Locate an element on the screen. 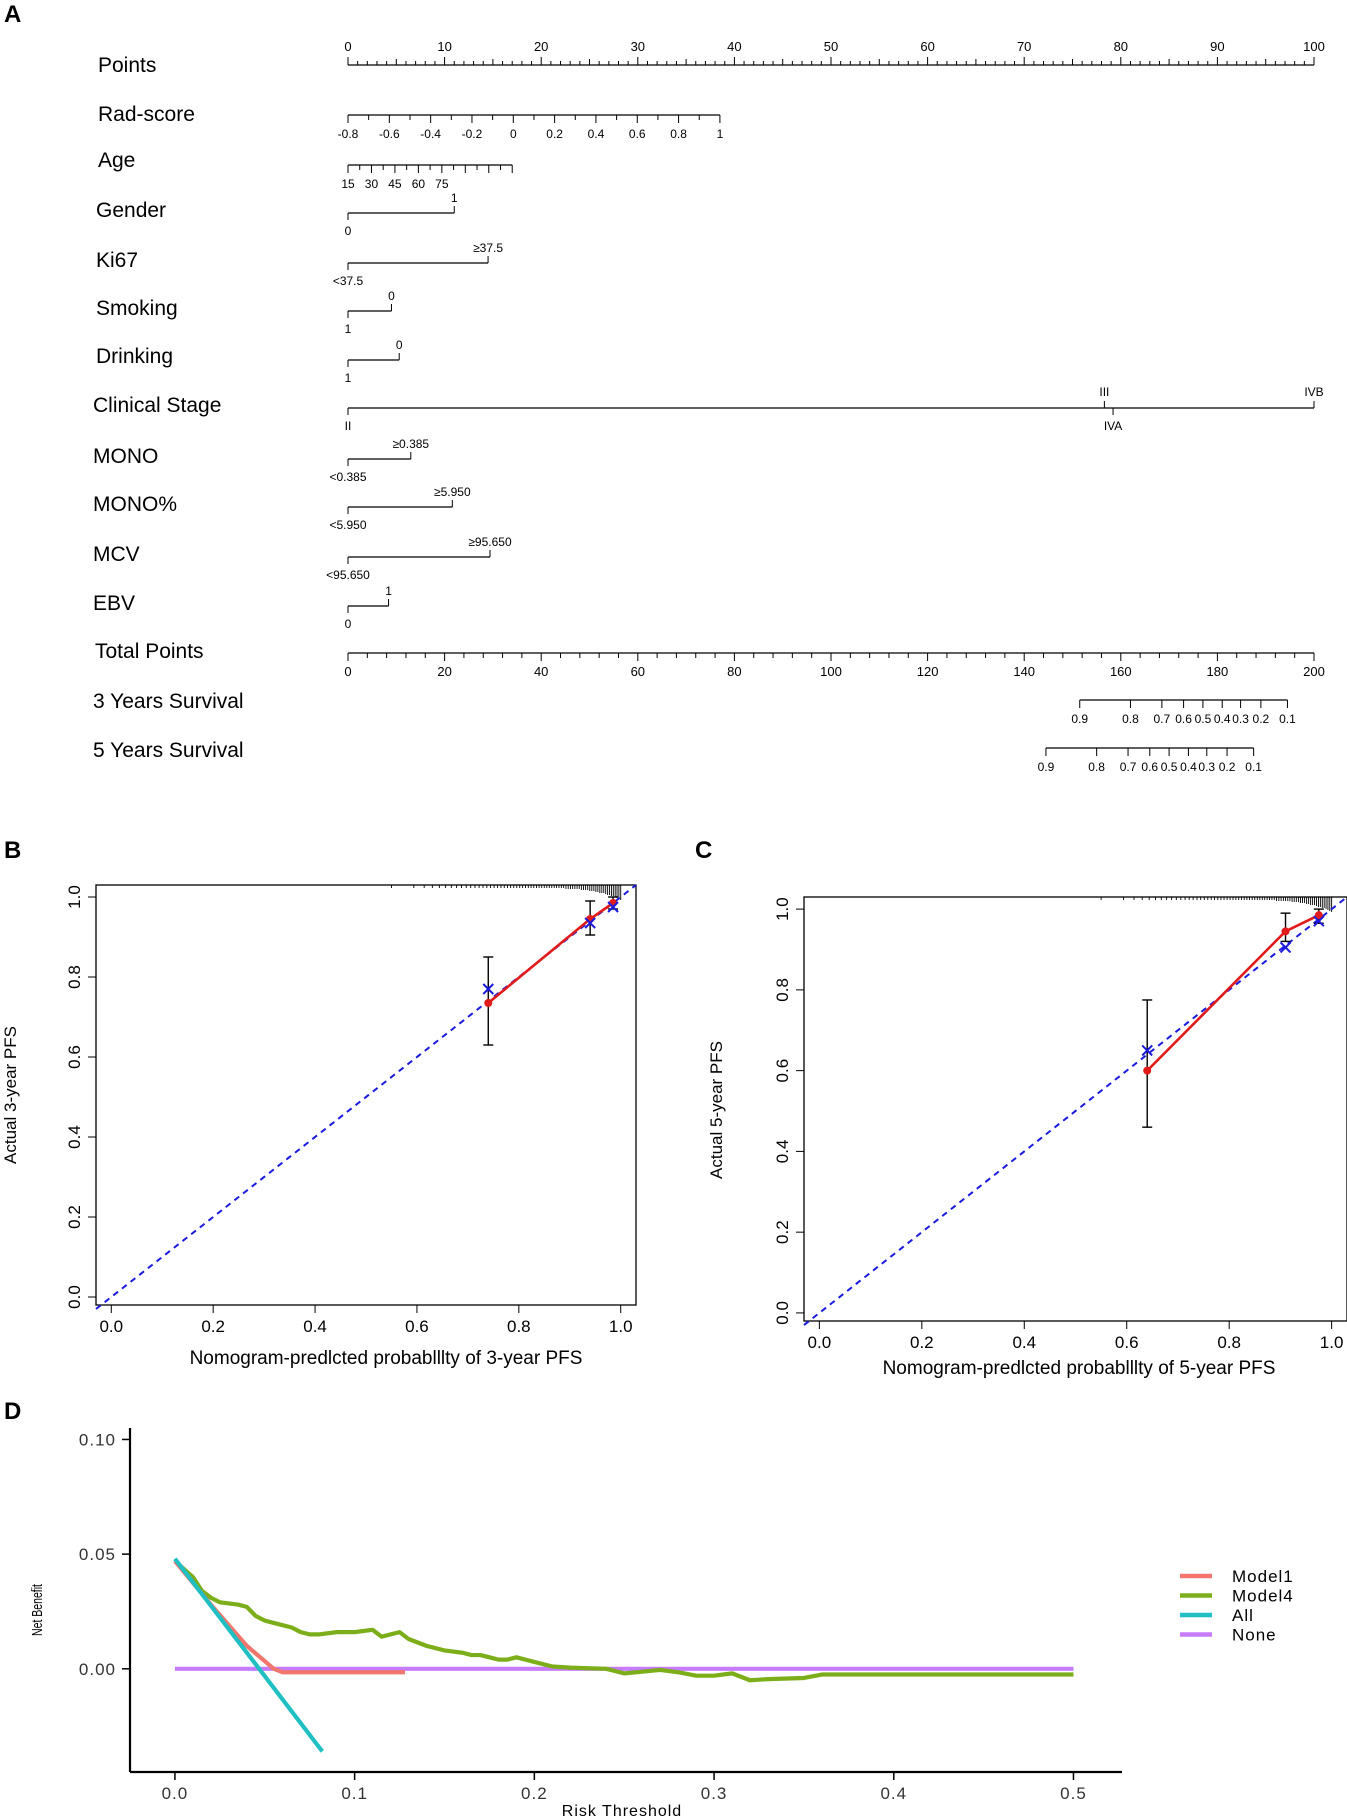  row-label-gender: Gender is located at coordinates (131, 210).